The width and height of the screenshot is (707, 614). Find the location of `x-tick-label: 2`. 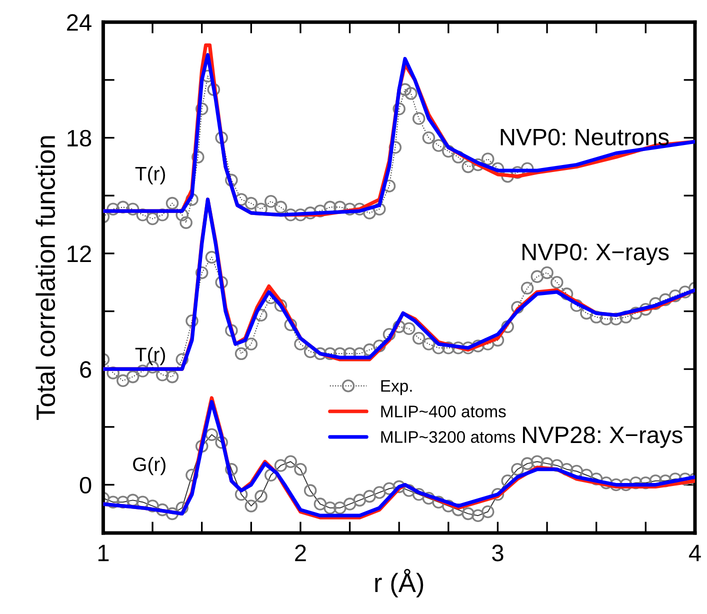

x-tick-label: 2 is located at coordinates (300, 553).